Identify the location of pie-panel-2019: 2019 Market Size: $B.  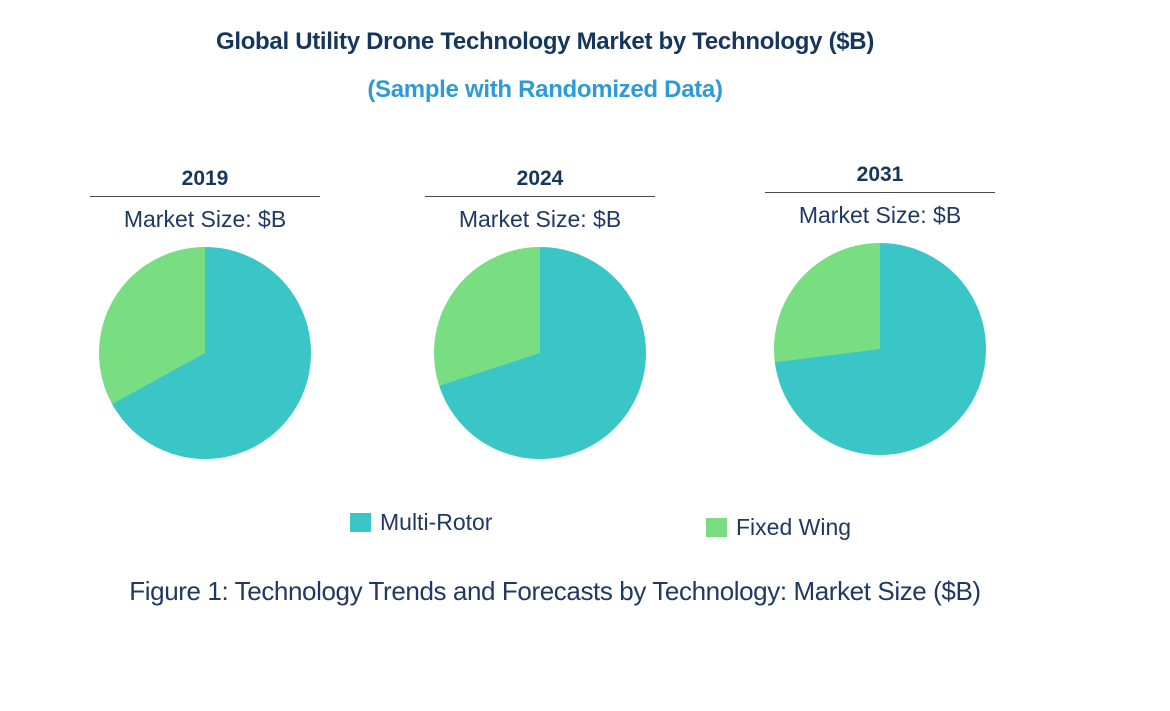
(205, 312).